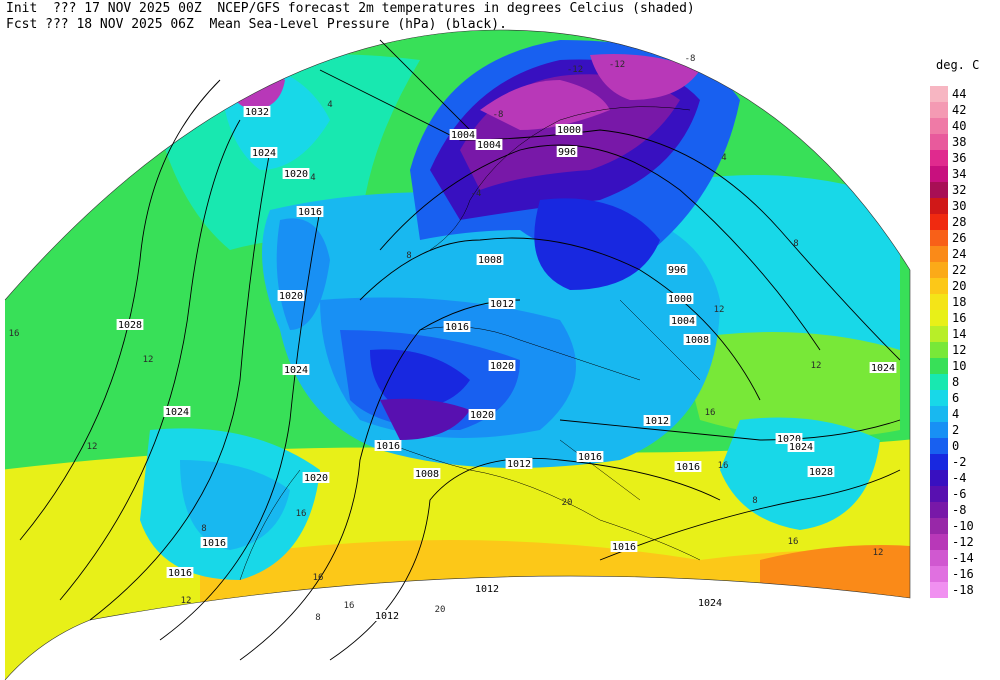 Image resolution: width=1000 pixels, height=680 pixels. I want to click on colorbar-level: -18, so click(960, 590).